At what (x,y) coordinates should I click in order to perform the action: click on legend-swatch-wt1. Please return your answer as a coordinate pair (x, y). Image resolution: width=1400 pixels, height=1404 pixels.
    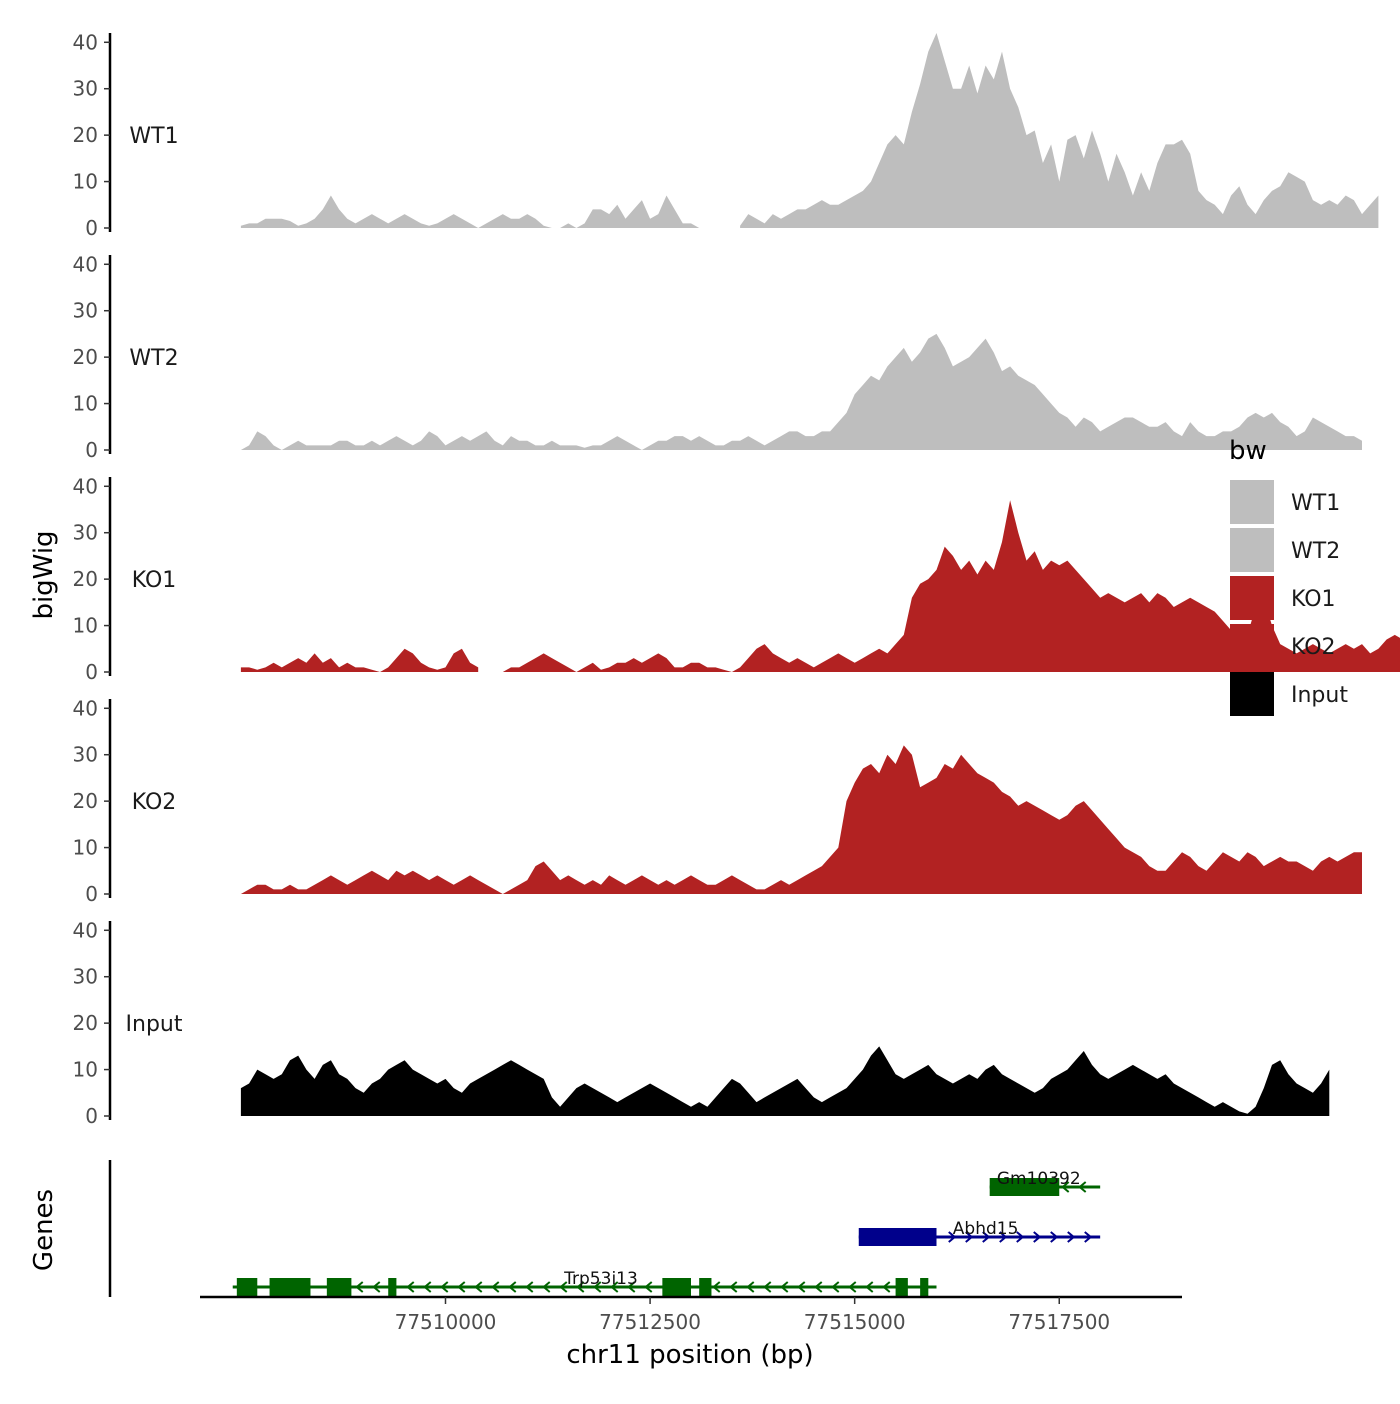
    Looking at the image, I should click on (1252, 502).